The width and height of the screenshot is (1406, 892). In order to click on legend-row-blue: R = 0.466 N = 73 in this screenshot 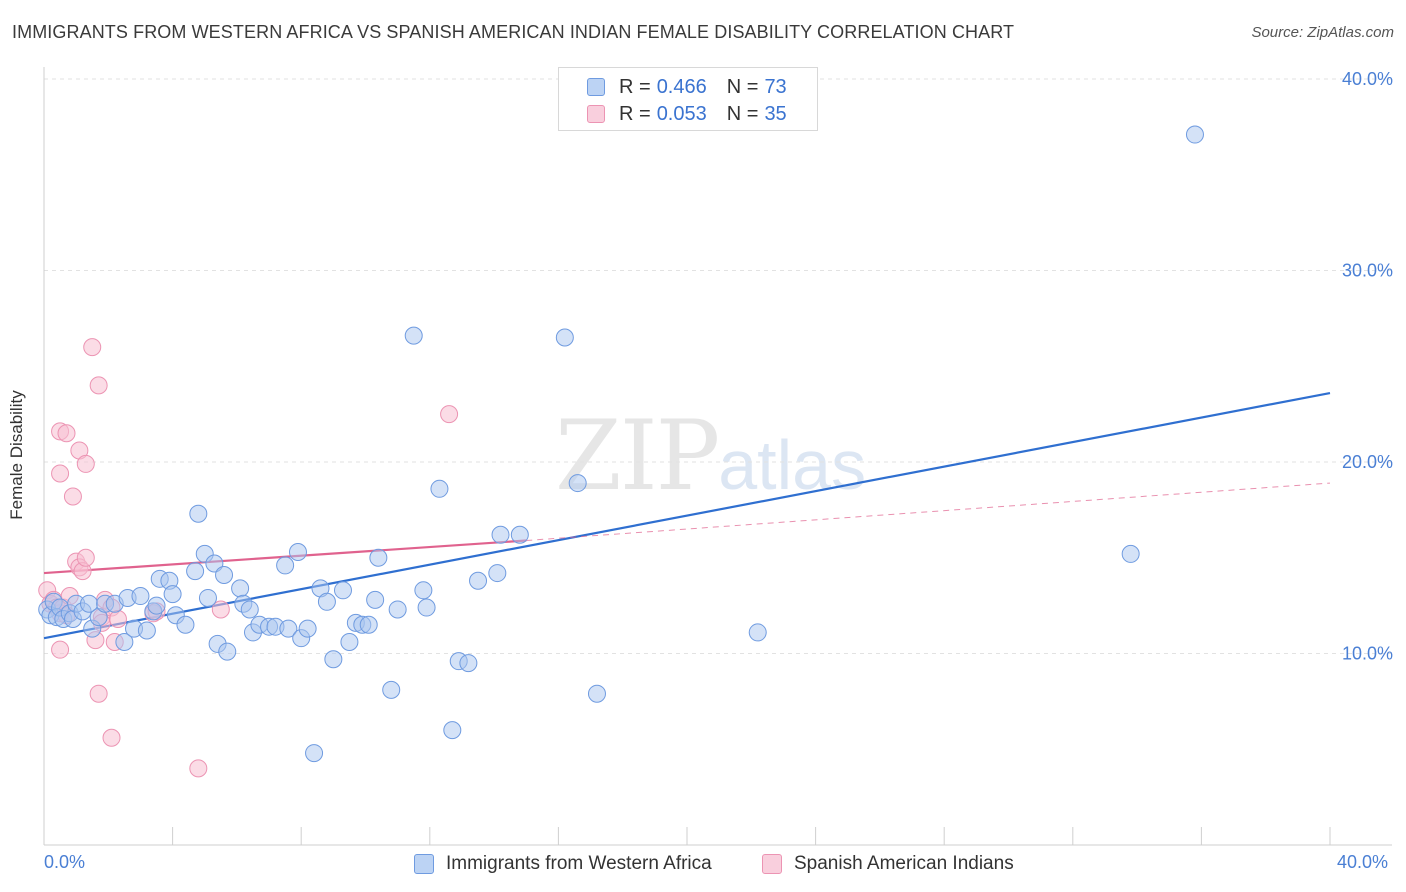, I will do `click(687, 87)`.